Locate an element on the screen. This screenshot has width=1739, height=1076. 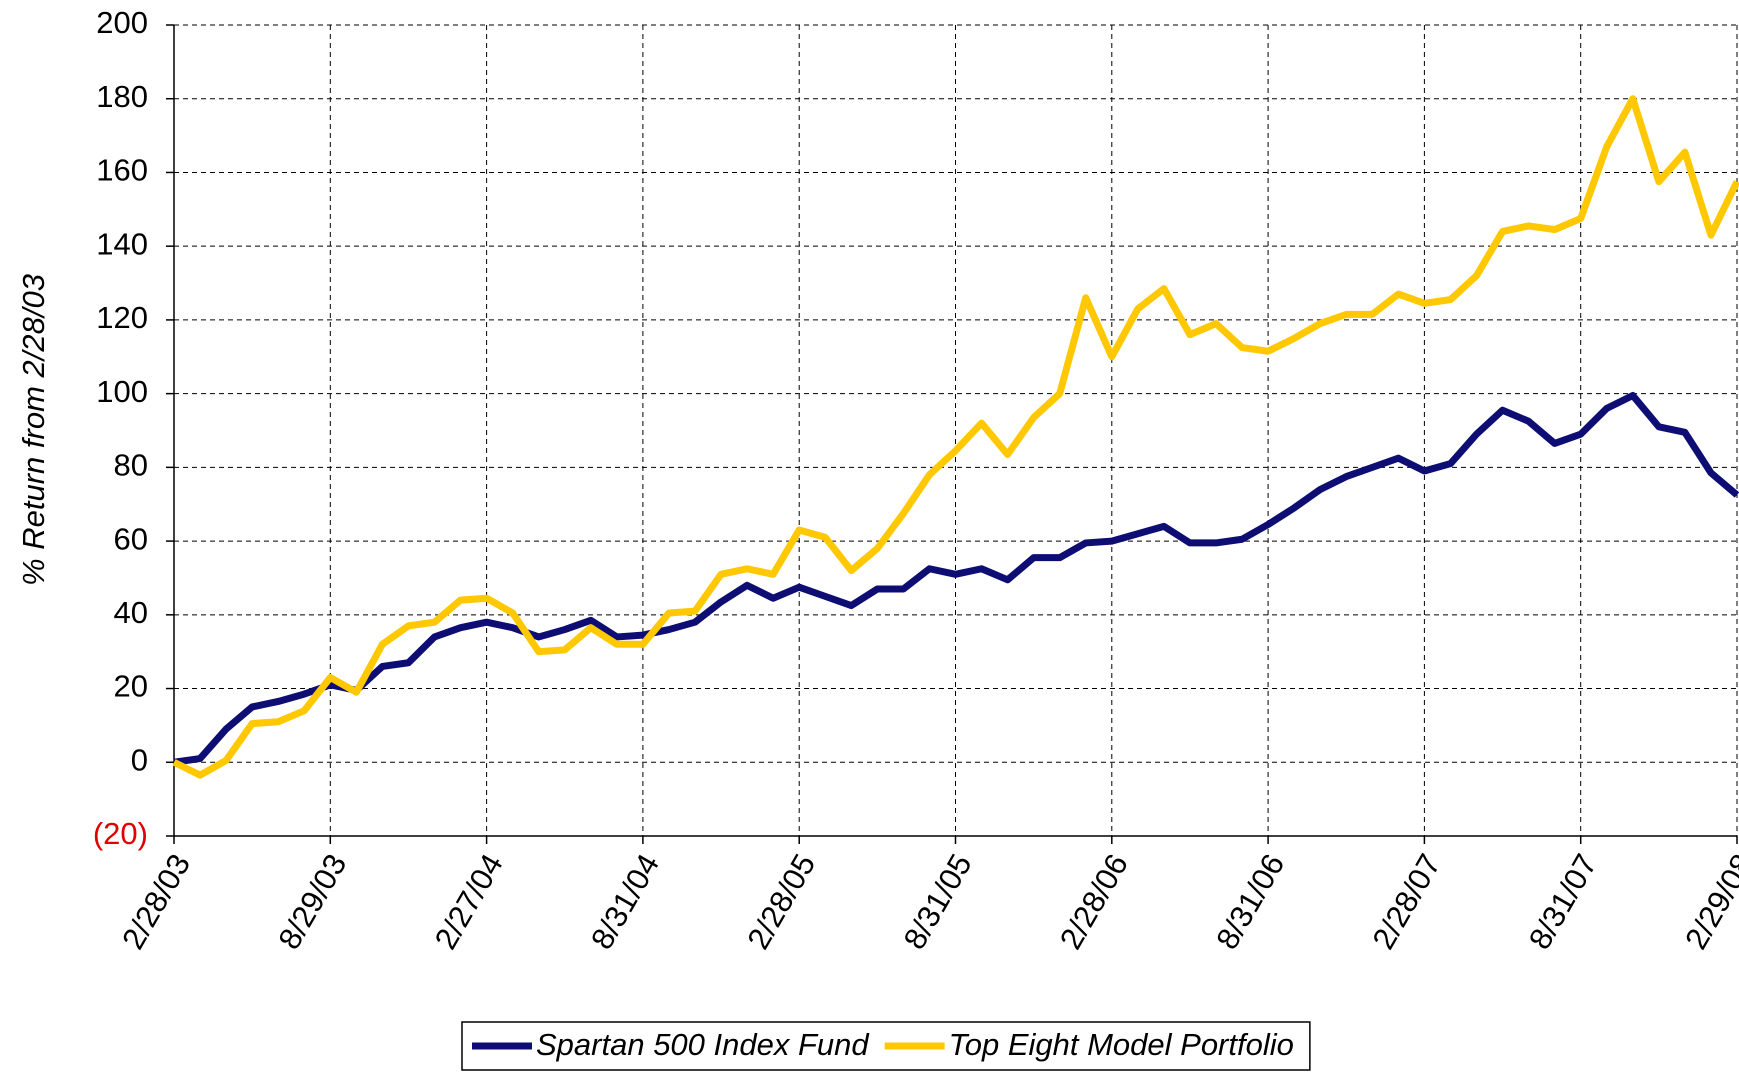
y-tick-label: 200 is located at coordinates (122, 22).